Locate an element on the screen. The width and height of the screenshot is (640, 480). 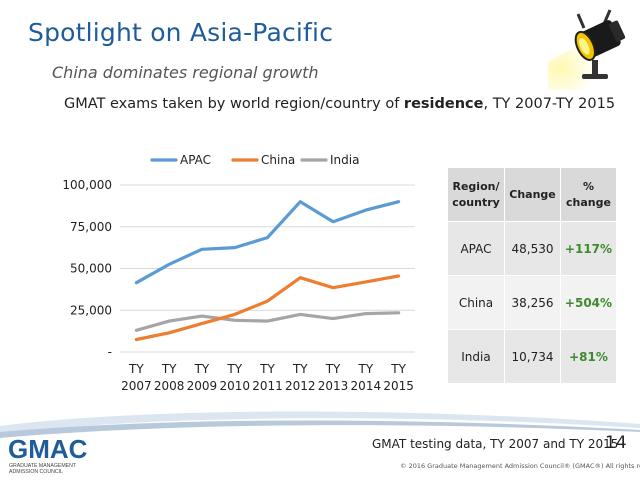
page-number: 14 is located at coordinates (616, 443).